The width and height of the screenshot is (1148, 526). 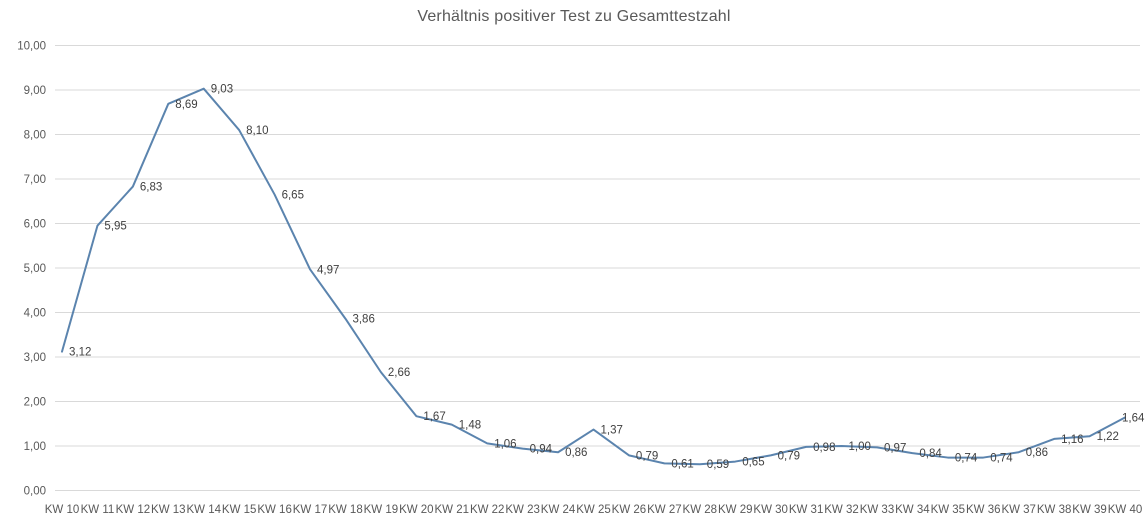 What do you see at coordinates (62, 510) in the screenshot?
I see `x-axis-label: KW 10` at bounding box center [62, 510].